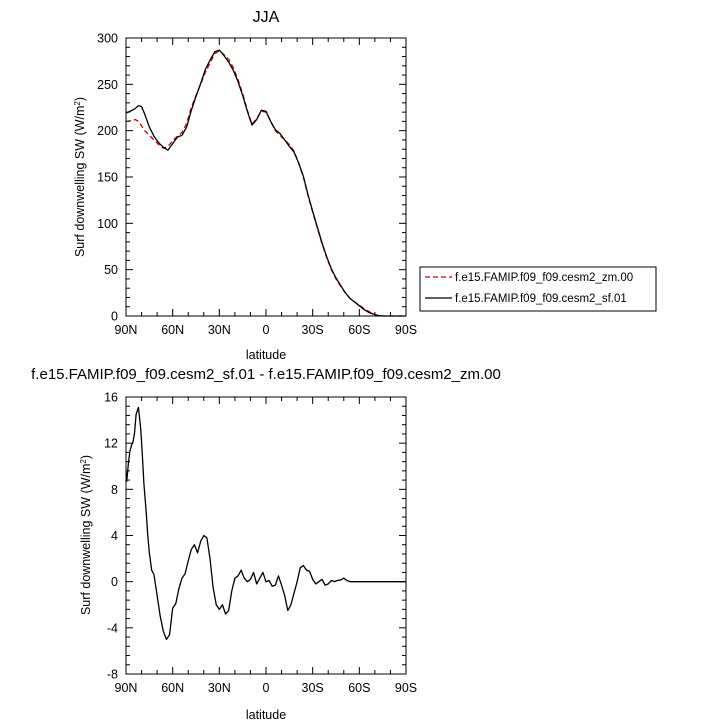 This screenshot has width=703, height=727. What do you see at coordinates (544, 278) in the screenshot?
I see `legend-label-zm: f.e15.FAMIP.f09_f09.cesm2_zm.00` at bounding box center [544, 278].